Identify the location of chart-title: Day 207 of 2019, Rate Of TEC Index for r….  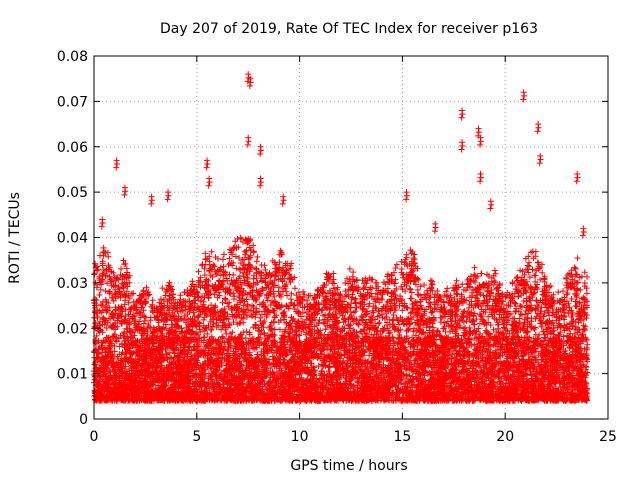
(349, 29).